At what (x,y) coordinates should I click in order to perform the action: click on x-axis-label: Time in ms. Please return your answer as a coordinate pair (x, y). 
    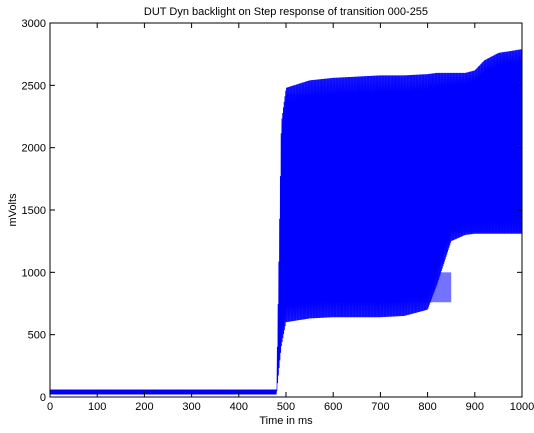
    Looking at the image, I should click on (286, 421).